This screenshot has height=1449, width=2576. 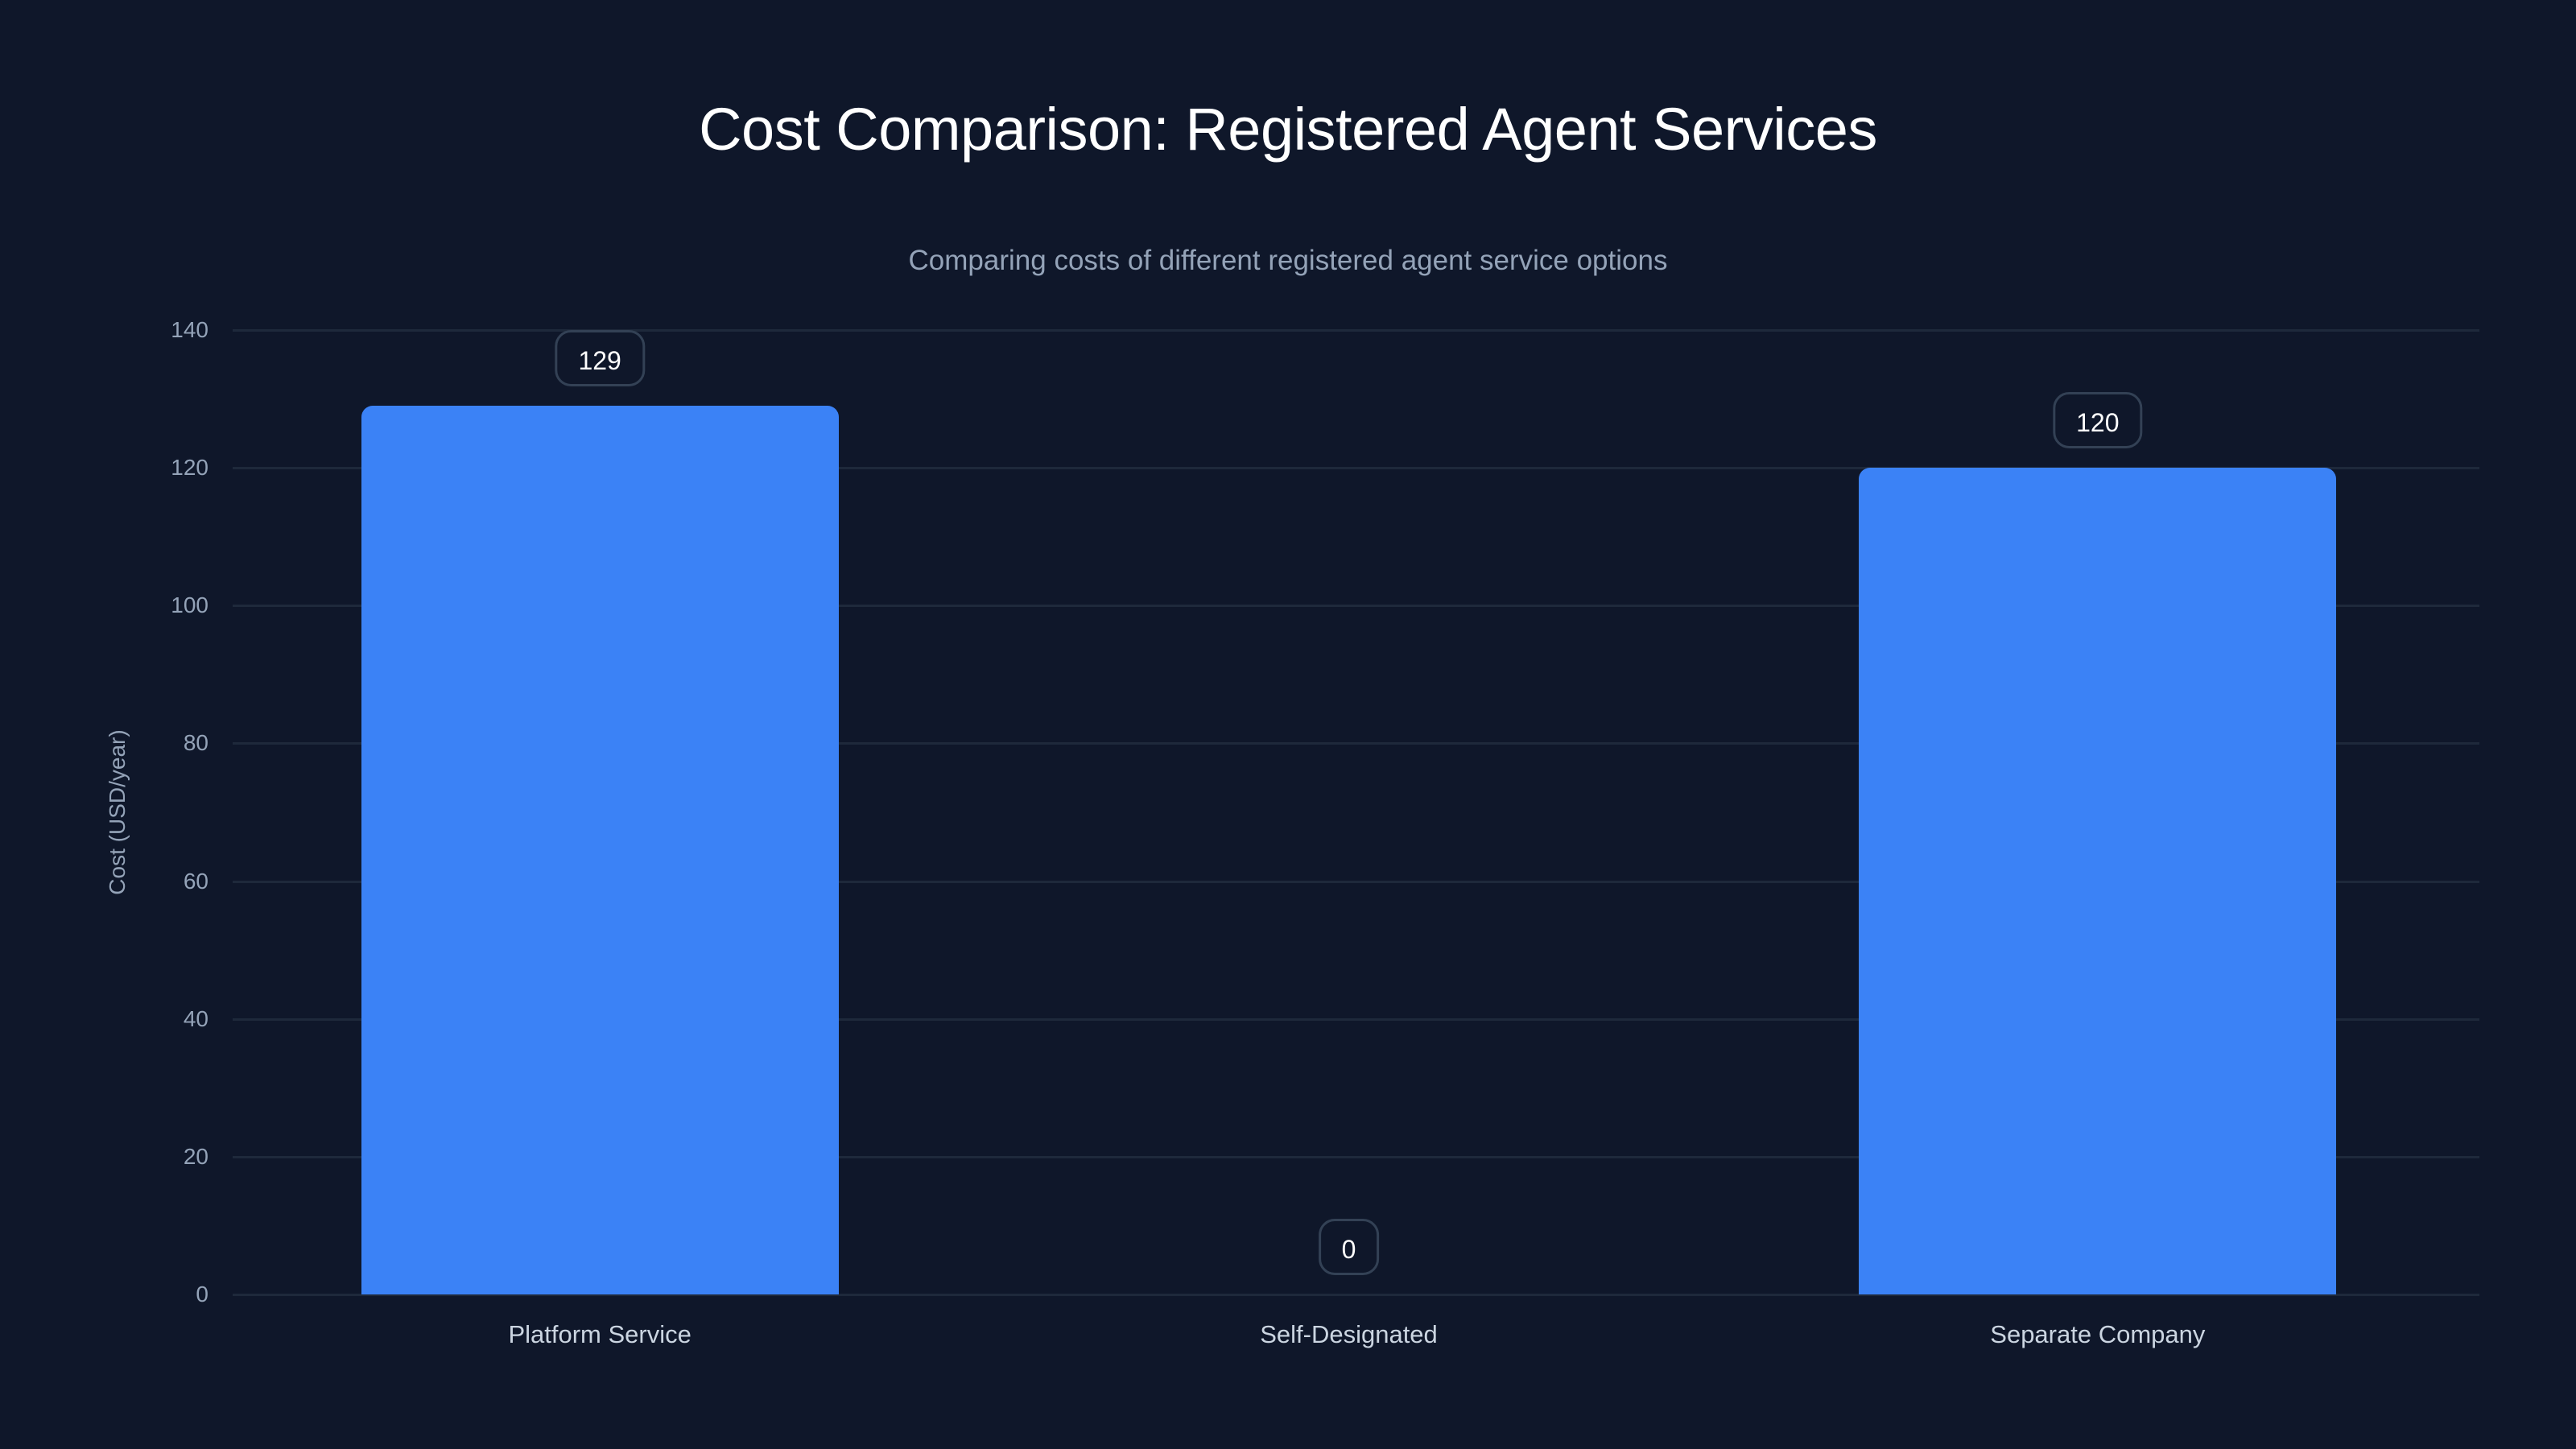 What do you see at coordinates (189, 329) in the screenshot?
I see `y-tick-label: 140` at bounding box center [189, 329].